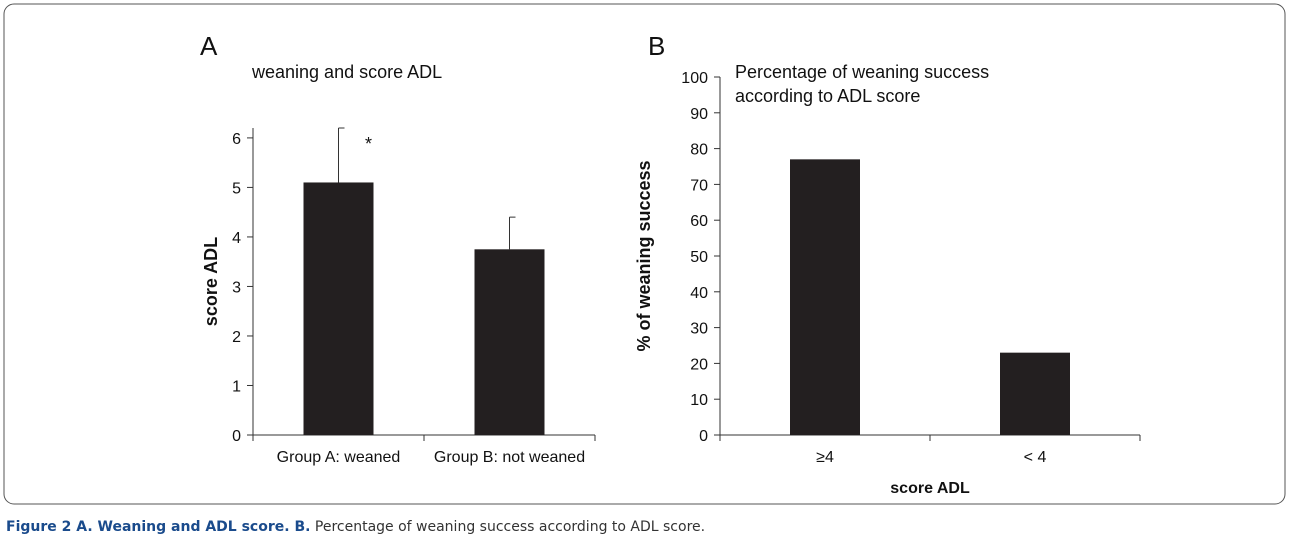  I want to click on panel-label: B, so click(656, 46).